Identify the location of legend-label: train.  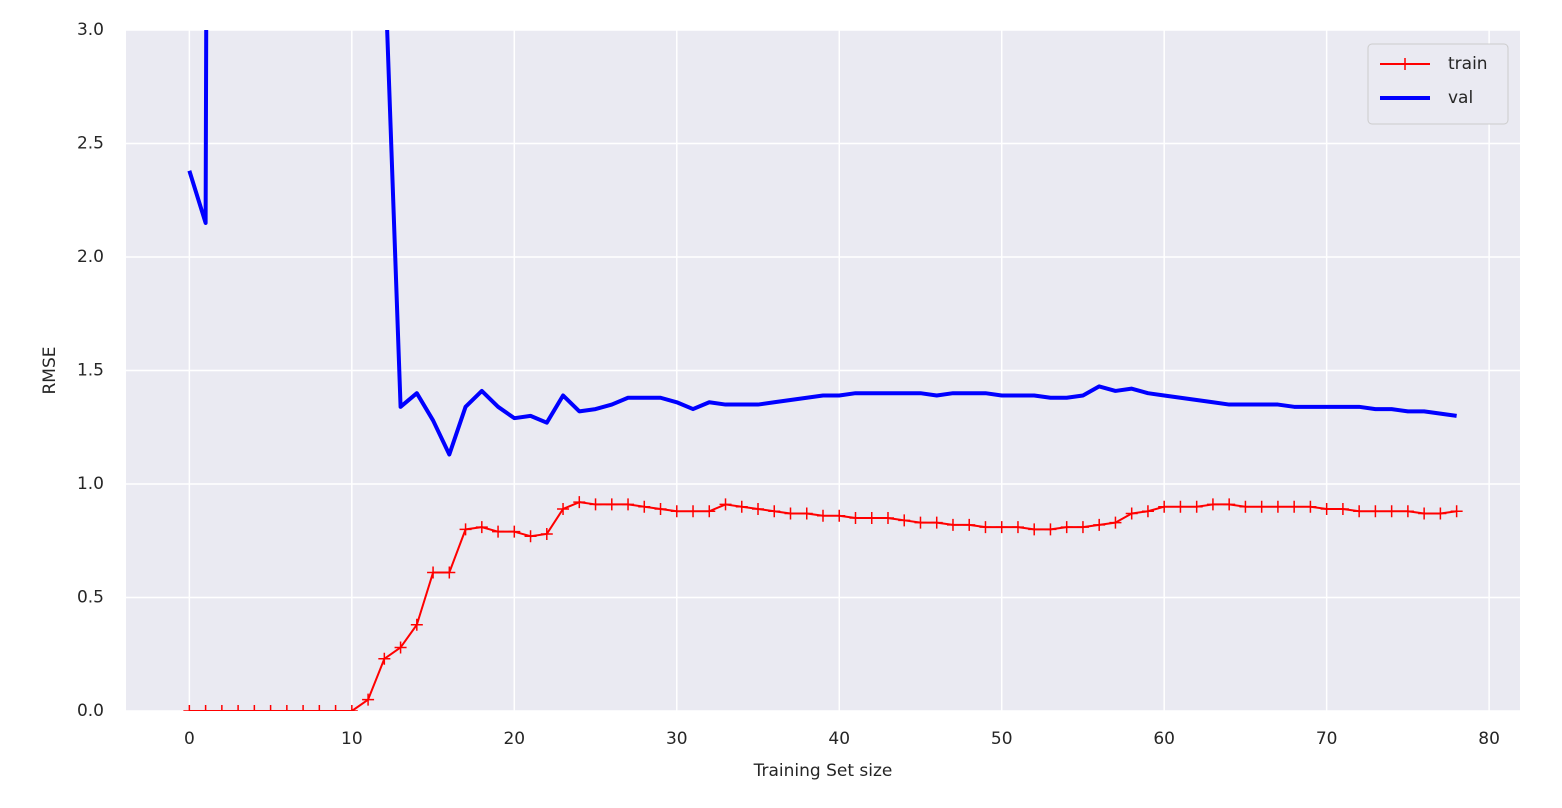
(1468, 64).